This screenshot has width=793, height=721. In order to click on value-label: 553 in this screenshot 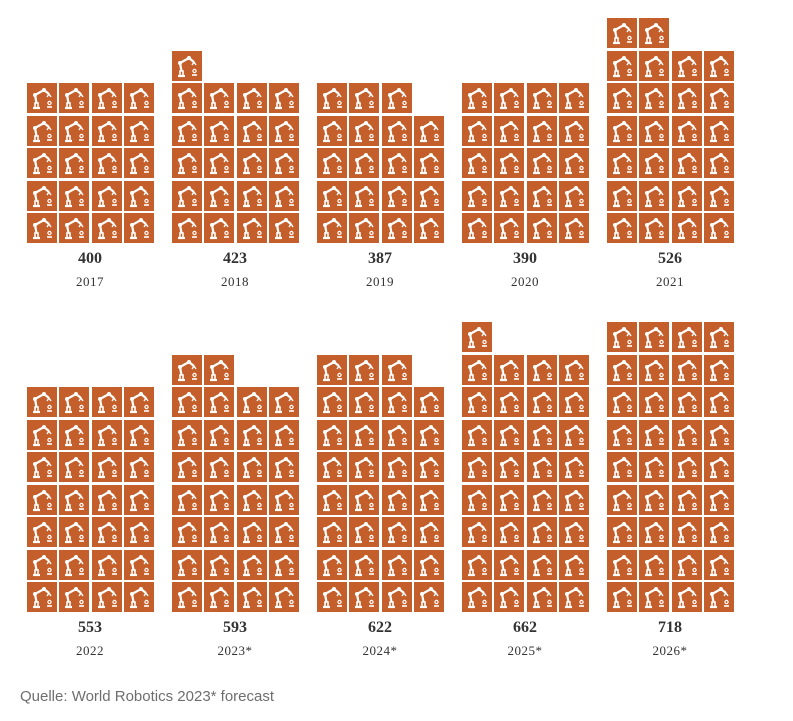, I will do `click(90, 627)`.